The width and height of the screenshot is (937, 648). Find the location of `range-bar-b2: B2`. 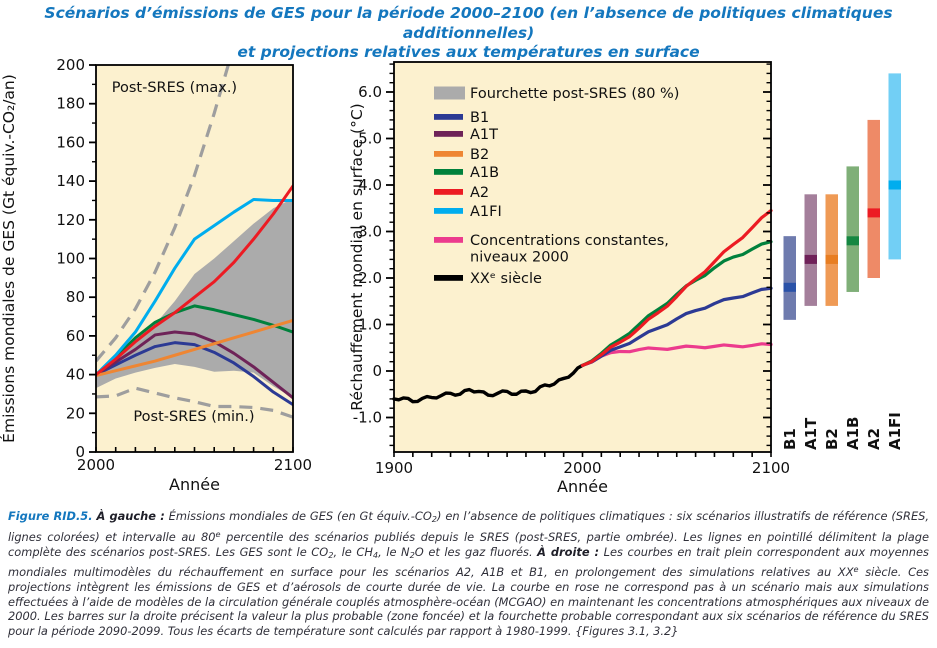

range-bar-b2: B2 is located at coordinates (832, 322).